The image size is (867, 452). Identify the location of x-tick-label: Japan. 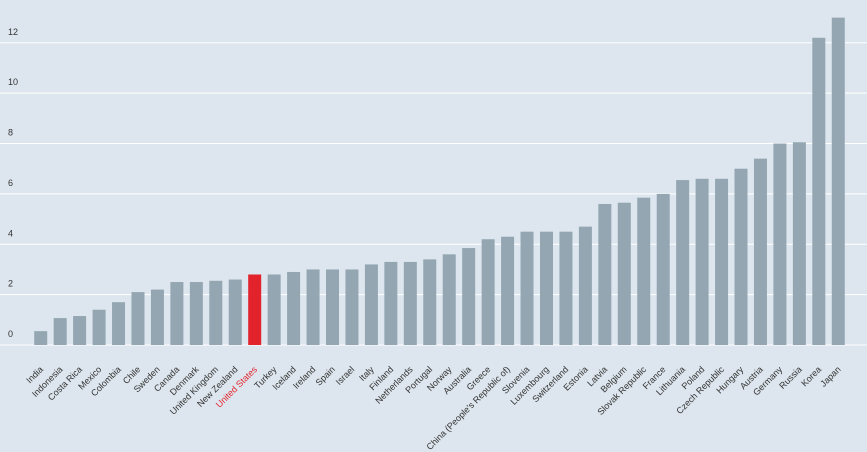
(830, 376).